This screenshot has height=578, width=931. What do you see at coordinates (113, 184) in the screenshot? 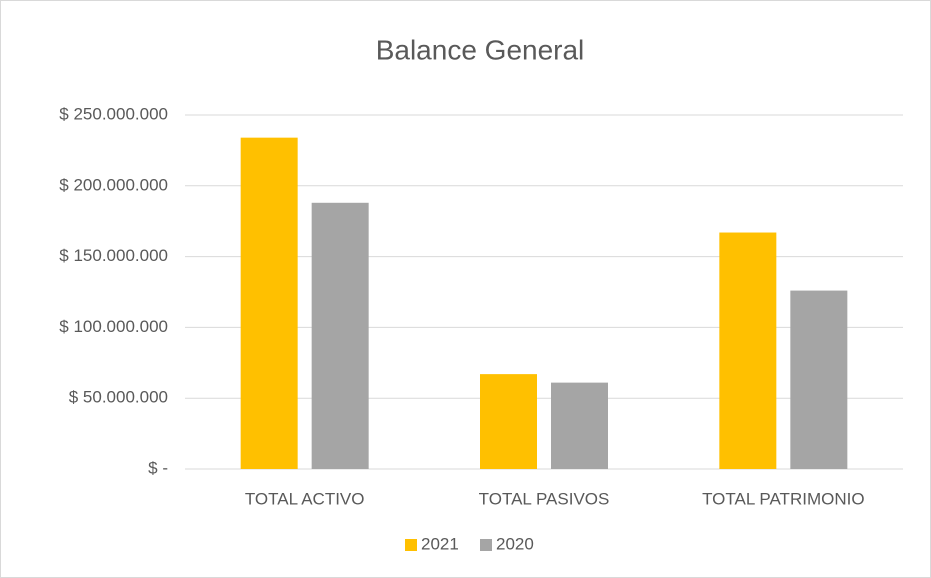
I see `y-tick-label: $ 200.000.000` at bounding box center [113, 184].